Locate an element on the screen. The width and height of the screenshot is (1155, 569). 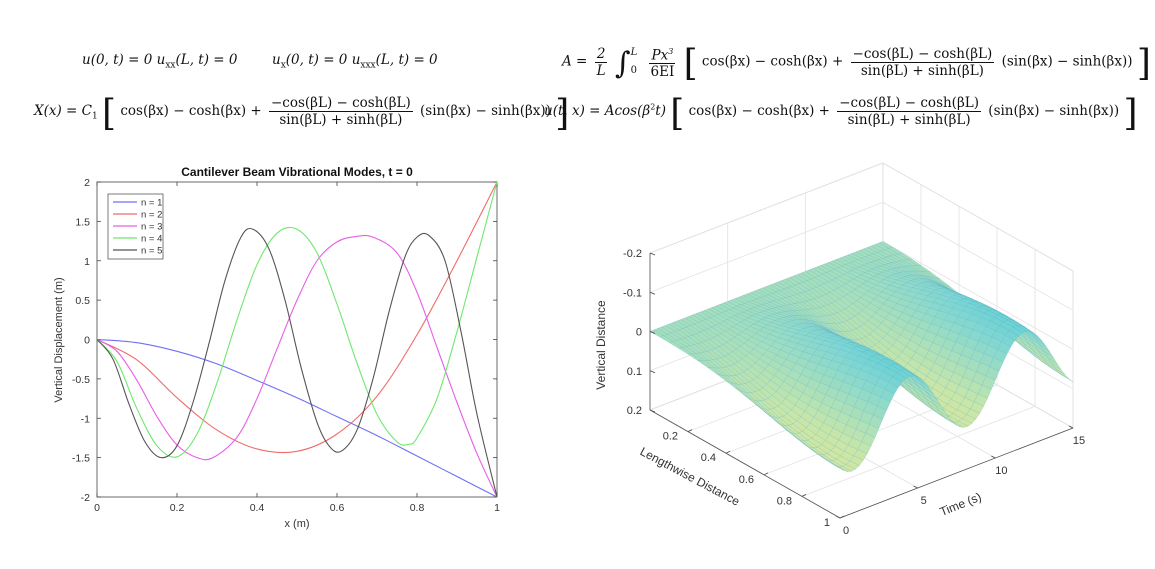
z-tick-label: 0.2 is located at coordinates (634, 411).